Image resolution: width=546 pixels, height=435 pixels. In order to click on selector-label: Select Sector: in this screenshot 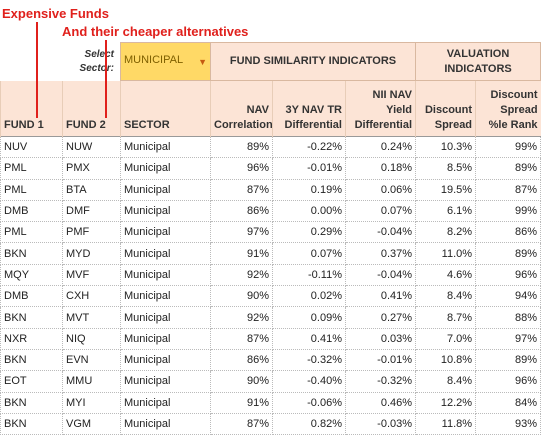, I will do `click(91, 61)`.